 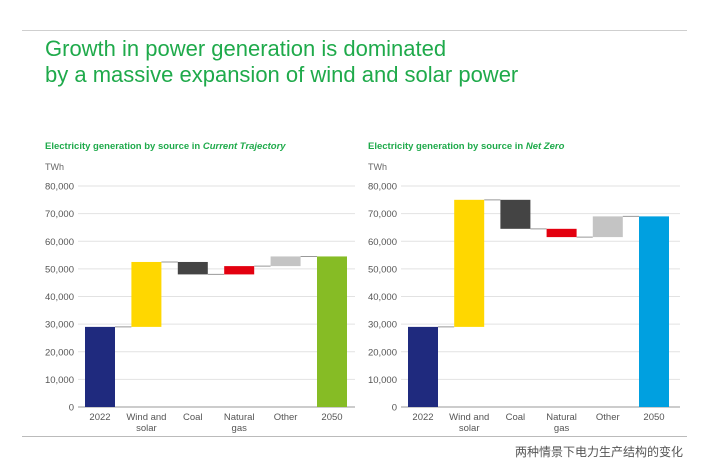 What do you see at coordinates (354, 436) in the screenshot?
I see `bottom-divider` at bounding box center [354, 436].